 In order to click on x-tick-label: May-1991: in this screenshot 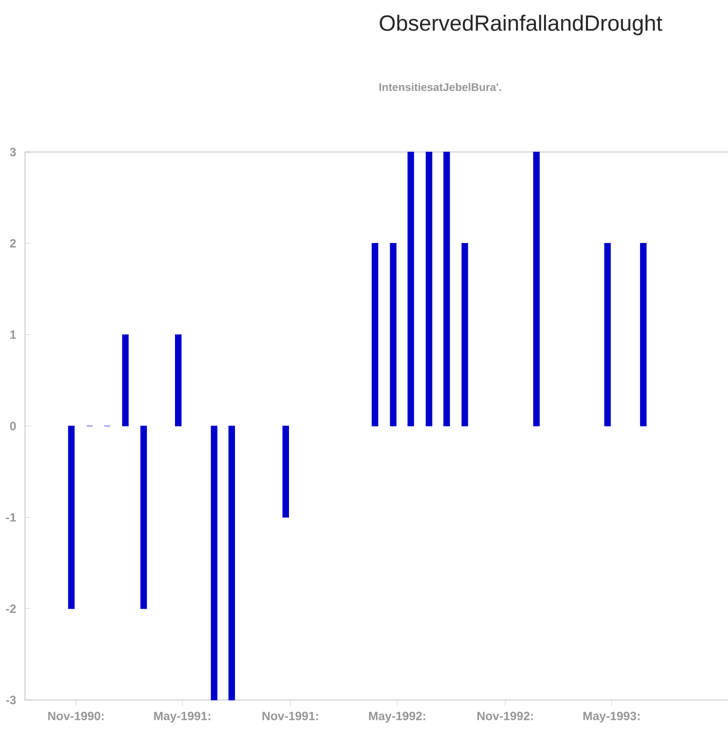, I will do `click(182, 717)`.